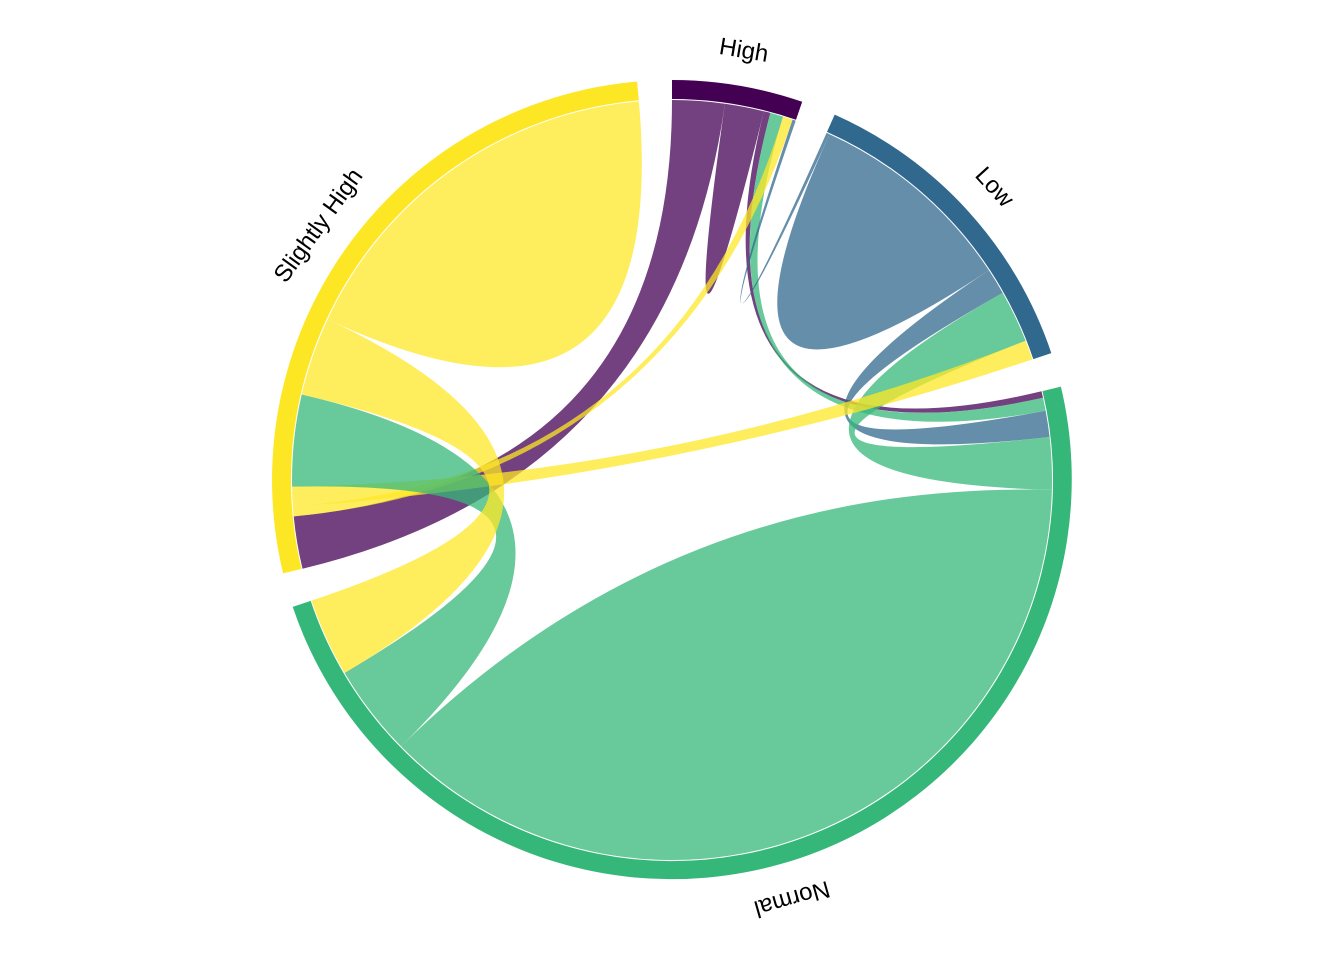  I want to click on sector-label-normal: Normal, so click(792, 898).